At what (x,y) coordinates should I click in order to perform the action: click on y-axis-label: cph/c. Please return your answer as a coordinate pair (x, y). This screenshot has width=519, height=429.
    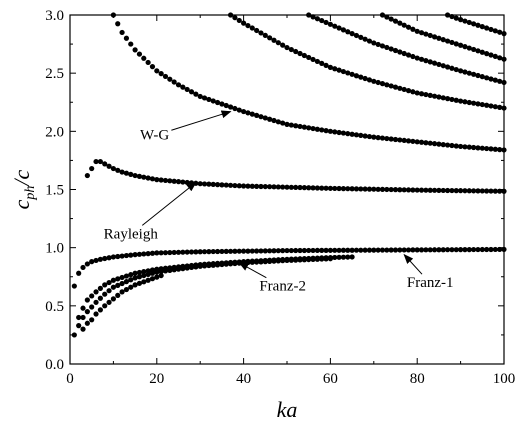
    Looking at the image, I should click on (23, 189).